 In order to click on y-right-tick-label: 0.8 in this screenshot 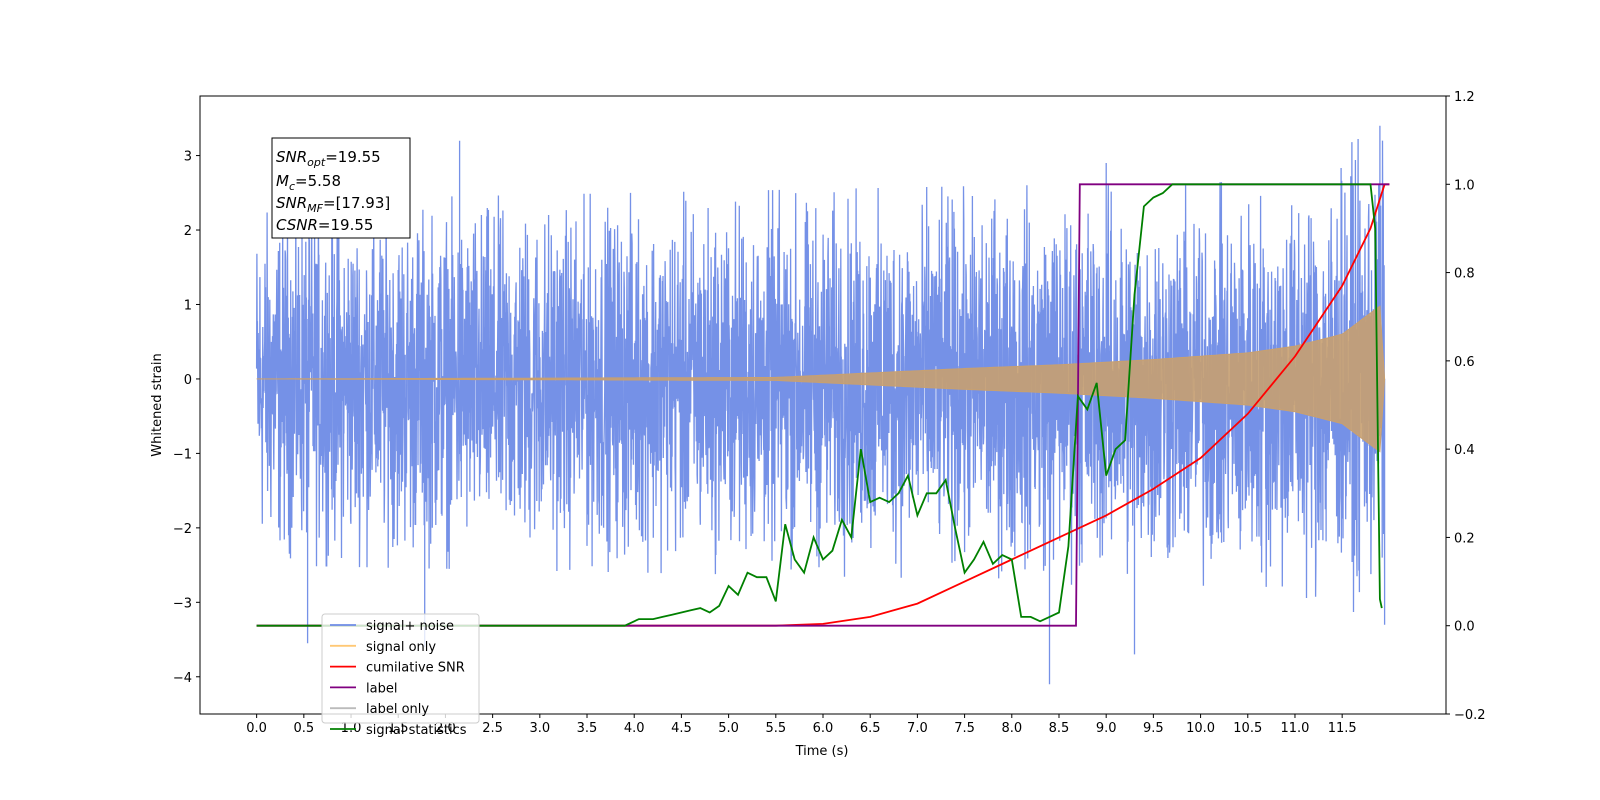, I will do `click(1464, 274)`.